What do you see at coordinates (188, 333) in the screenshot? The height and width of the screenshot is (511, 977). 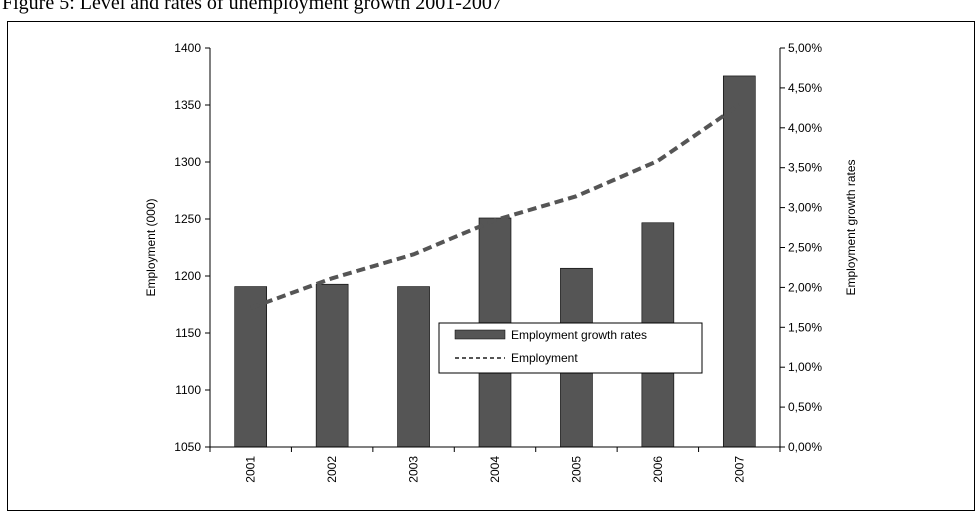 I see `left-tick-label: 1150` at bounding box center [188, 333].